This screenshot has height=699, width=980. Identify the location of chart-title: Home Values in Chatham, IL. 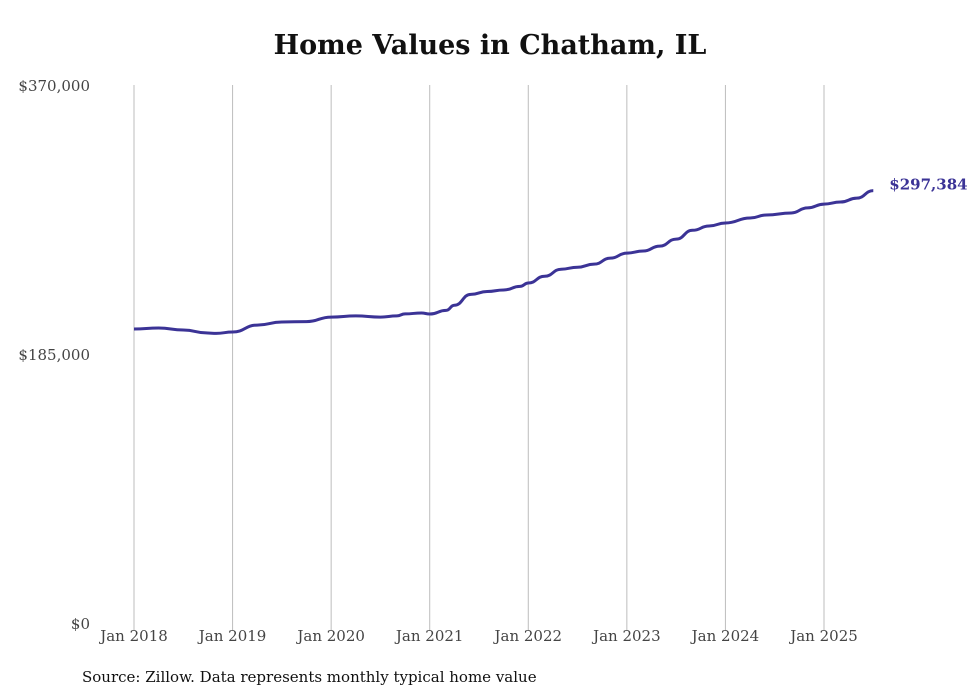
(490, 45).